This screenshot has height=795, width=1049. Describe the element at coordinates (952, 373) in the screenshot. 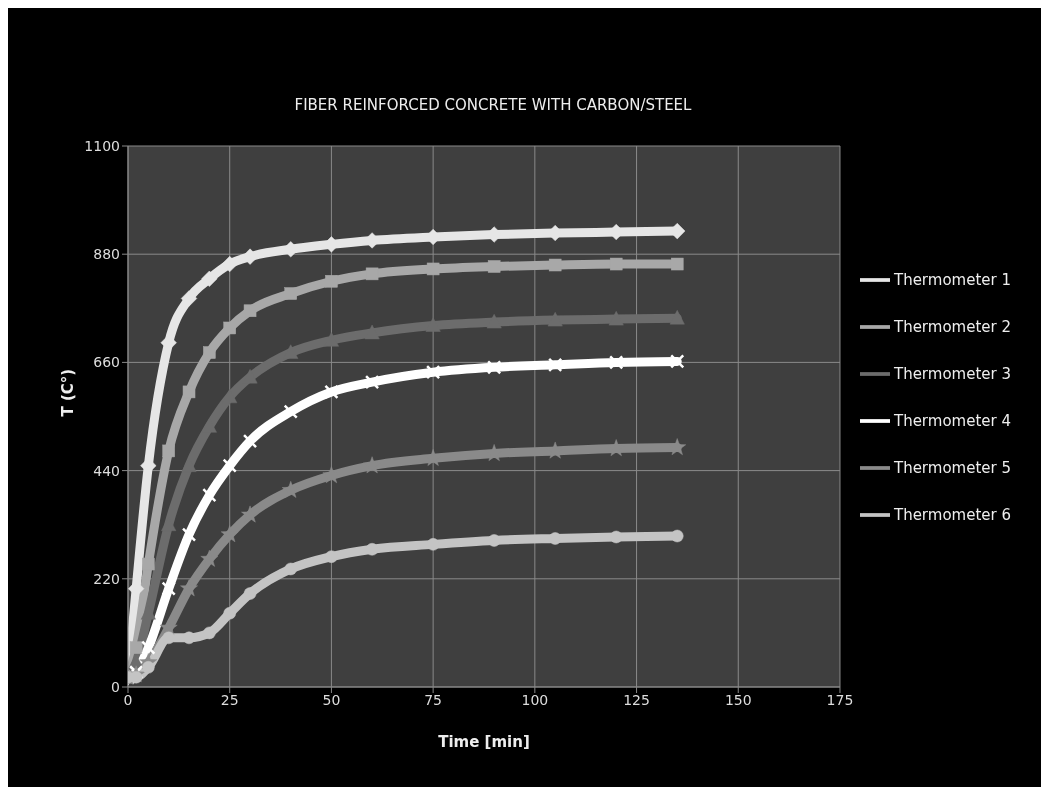

I see `legend-label: Thermometer 3` at that location.